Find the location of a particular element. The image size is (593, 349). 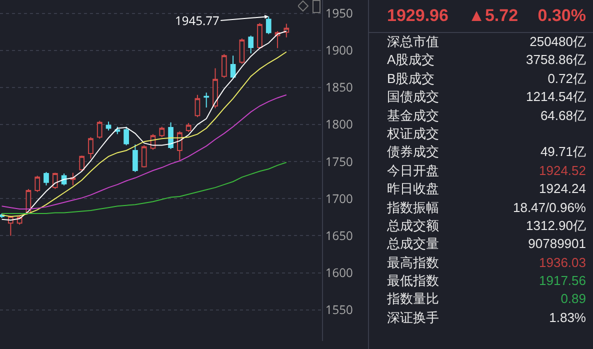

category-label: 最高指数 is located at coordinates (413, 263).